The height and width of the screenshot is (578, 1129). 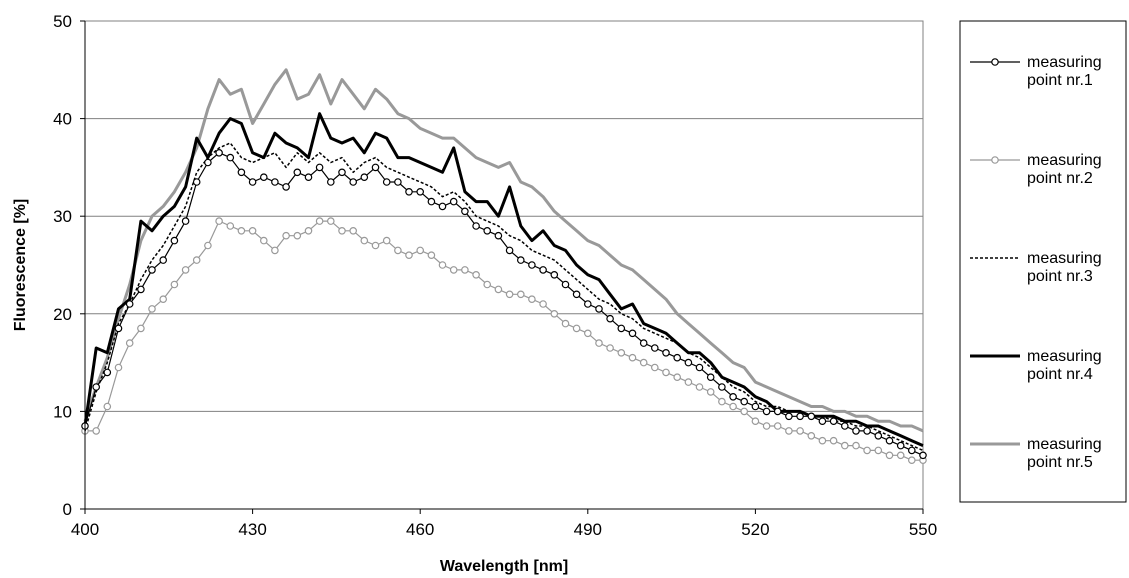 What do you see at coordinates (923, 529) in the screenshot?
I see `x-tick-label: 550` at bounding box center [923, 529].